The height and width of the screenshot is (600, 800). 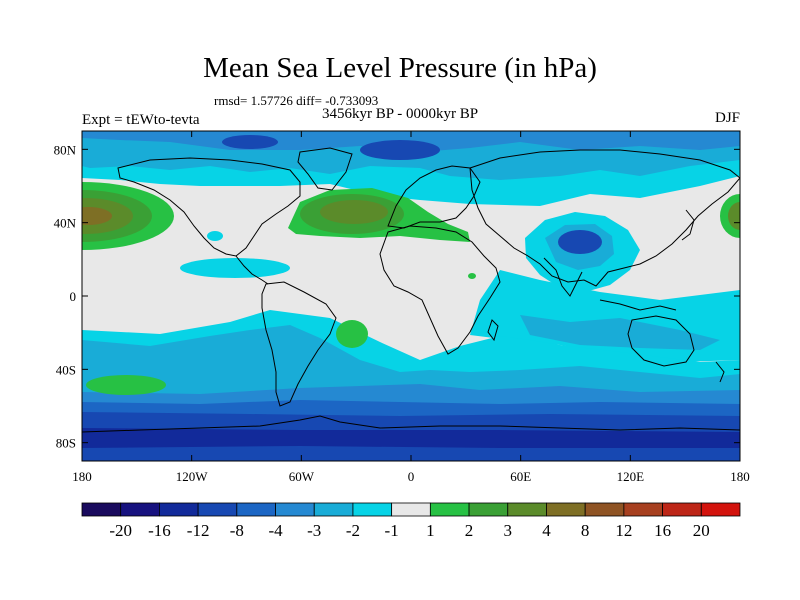 I want to click on season-label: DJF, so click(x=727, y=118).